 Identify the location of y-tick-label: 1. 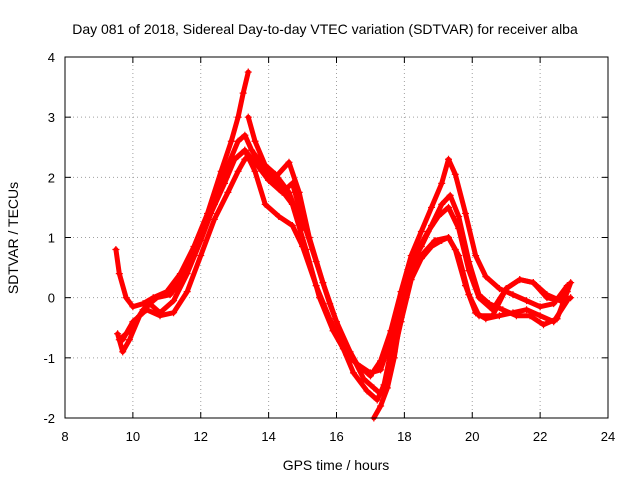
(51, 238).